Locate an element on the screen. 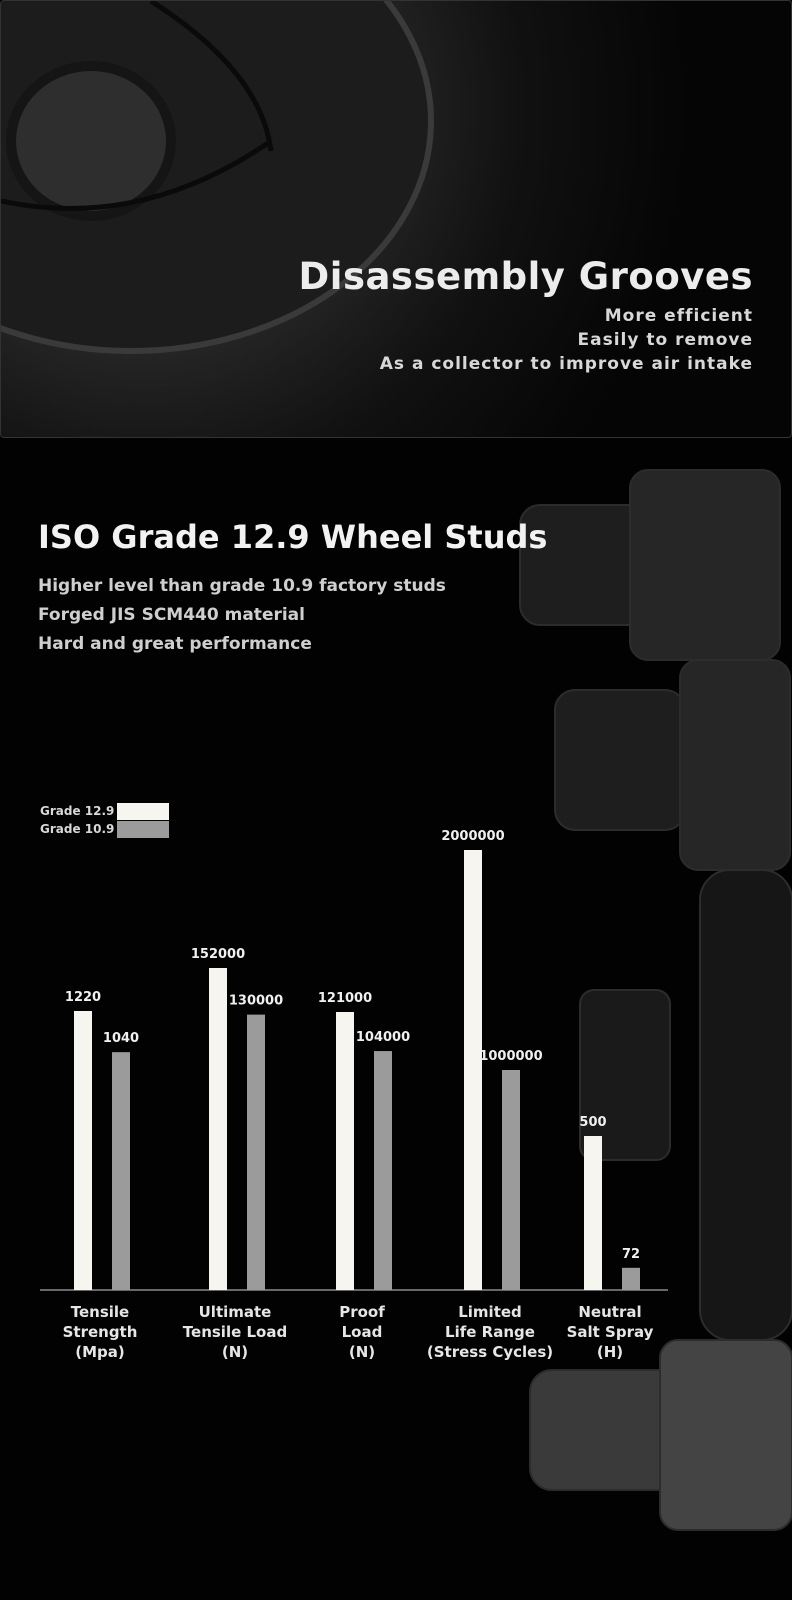  banner-line: As a collector to improve air intake is located at coordinates (566, 364).